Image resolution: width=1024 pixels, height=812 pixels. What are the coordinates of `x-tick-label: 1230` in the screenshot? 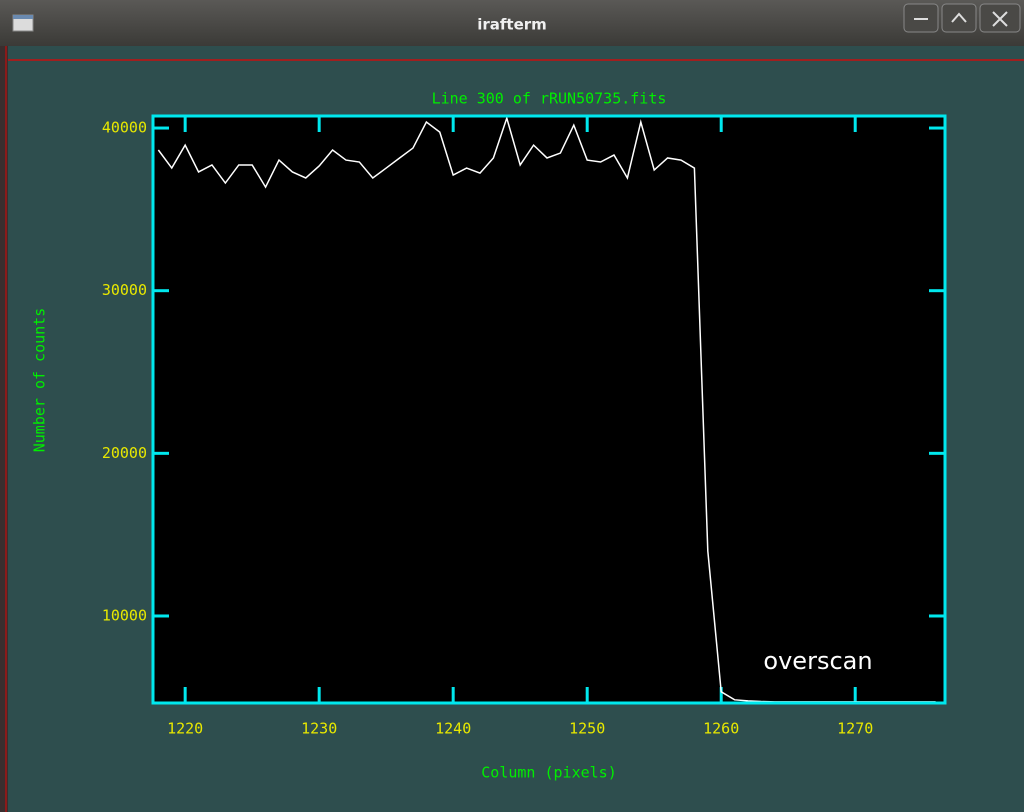 It's located at (319, 729).